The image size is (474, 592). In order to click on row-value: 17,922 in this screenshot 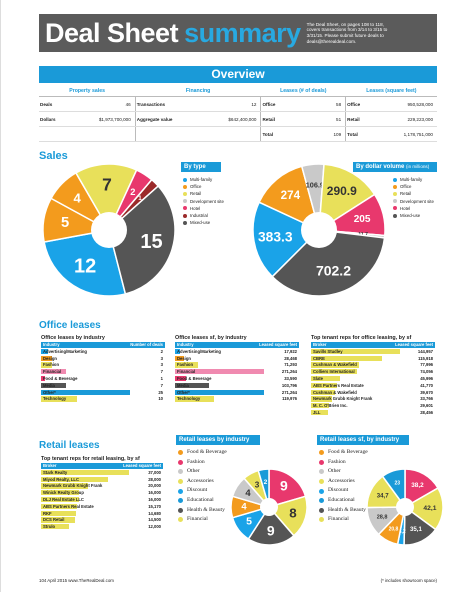, I will do `click(290, 351)`.